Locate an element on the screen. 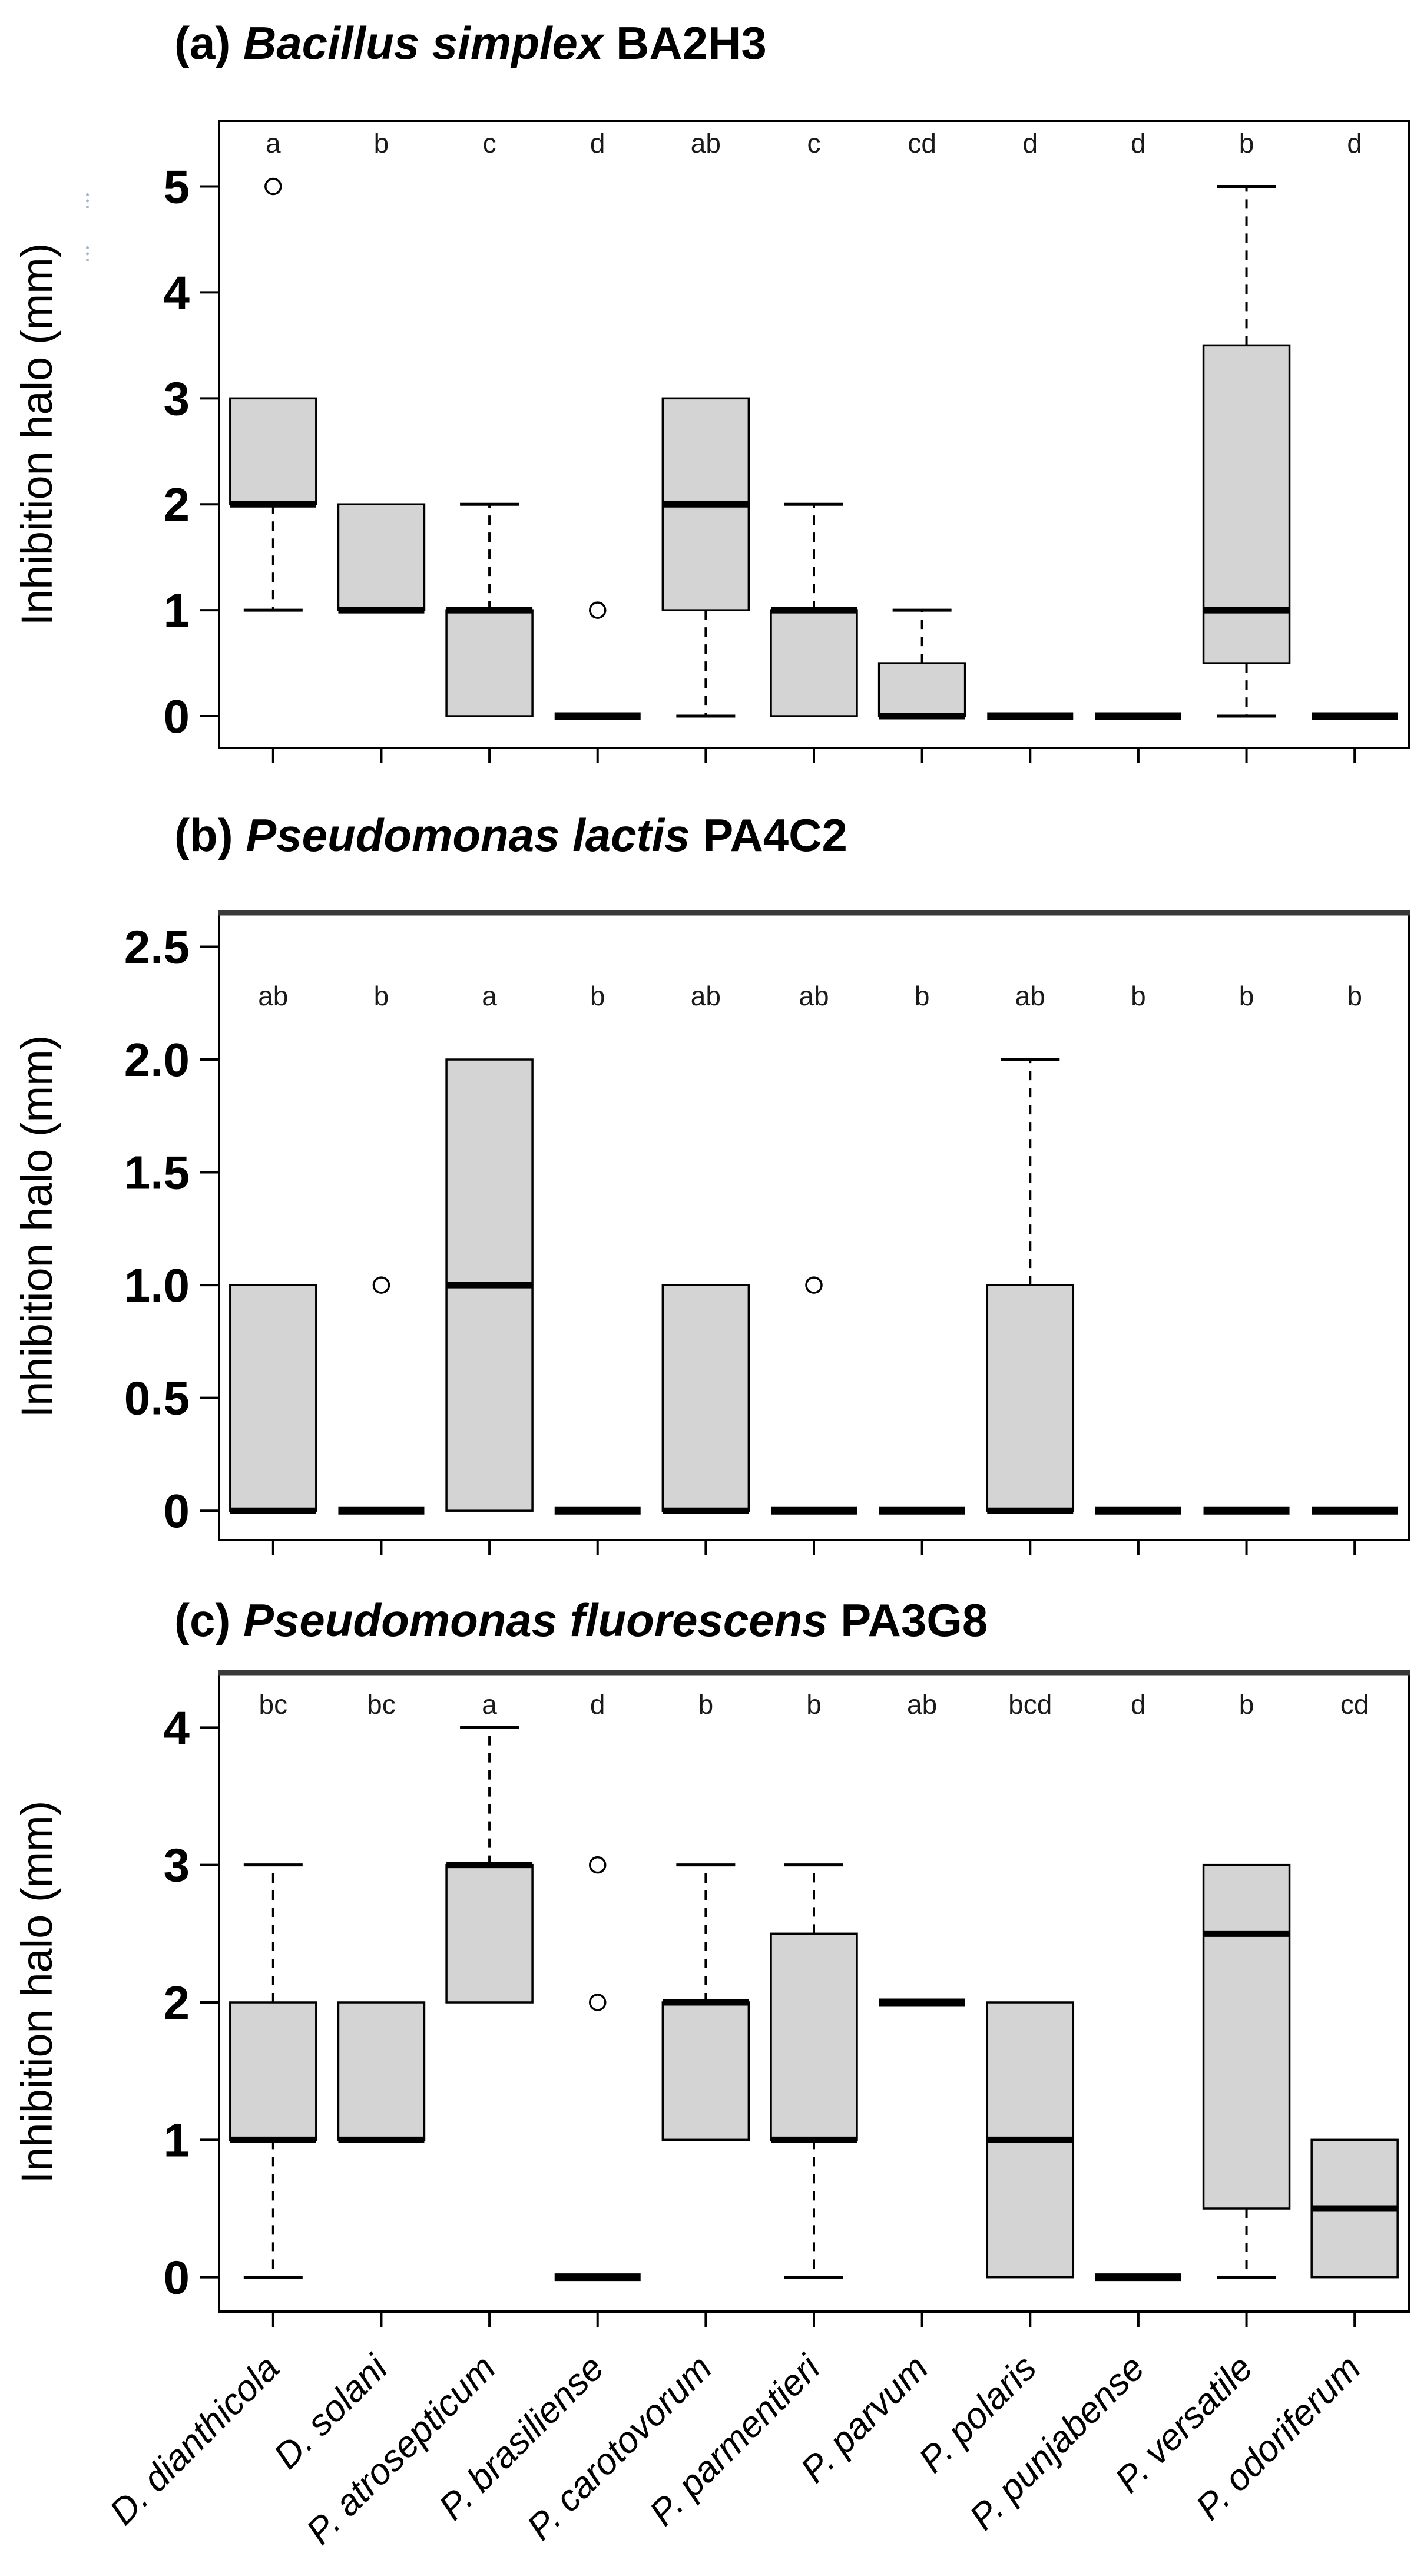 This screenshot has height=2576, width=1414. x-category-label: P. atrosepticum is located at coordinates (401, 2449).